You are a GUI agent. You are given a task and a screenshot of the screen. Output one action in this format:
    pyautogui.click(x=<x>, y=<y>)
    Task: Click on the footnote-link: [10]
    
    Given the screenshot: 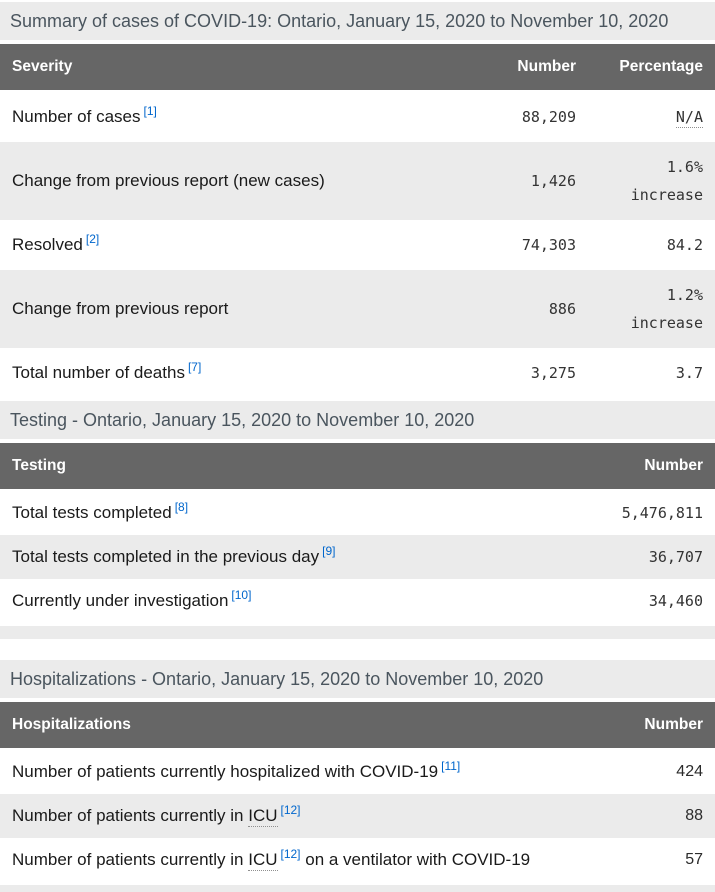 What is the action you would take?
    pyautogui.click(x=241, y=595)
    